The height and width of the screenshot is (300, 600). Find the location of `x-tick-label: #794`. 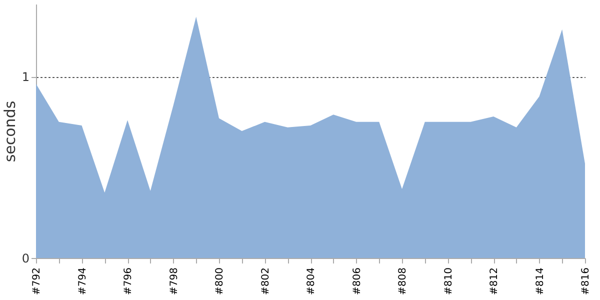

x-tick-label: #794 is located at coordinates (82, 281).